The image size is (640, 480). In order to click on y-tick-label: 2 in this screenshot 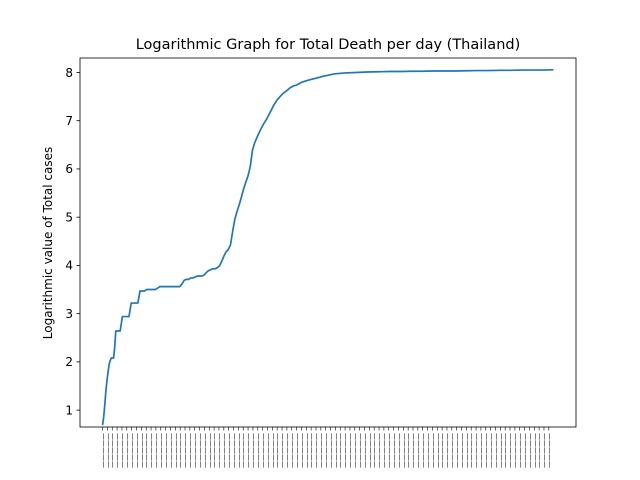, I will do `click(69, 362)`.